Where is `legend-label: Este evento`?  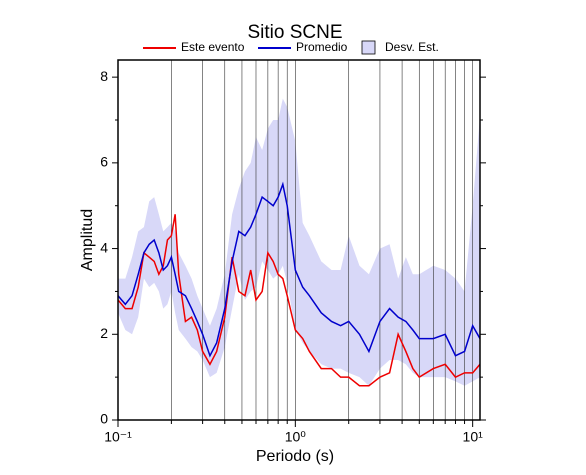
legend-label: Este evento is located at coordinates (213, 47).